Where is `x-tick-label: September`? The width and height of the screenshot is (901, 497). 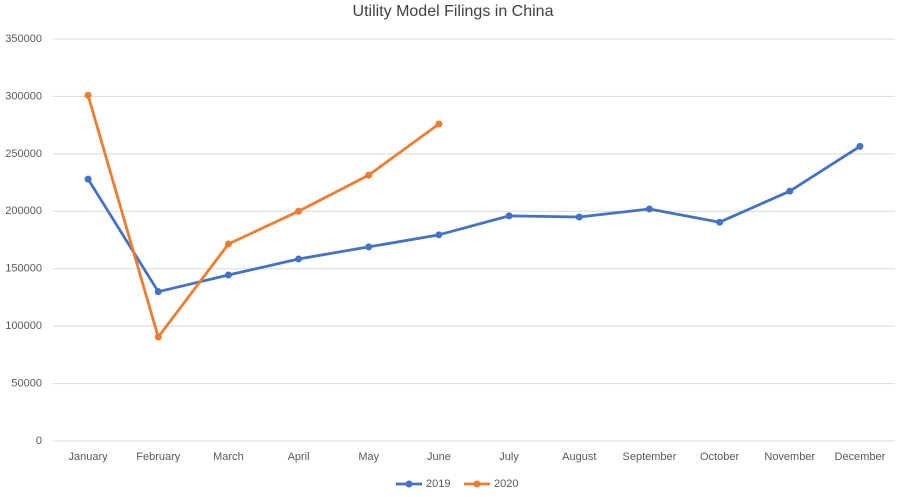
x-tick-label: September is located at coordinates (650, 457).